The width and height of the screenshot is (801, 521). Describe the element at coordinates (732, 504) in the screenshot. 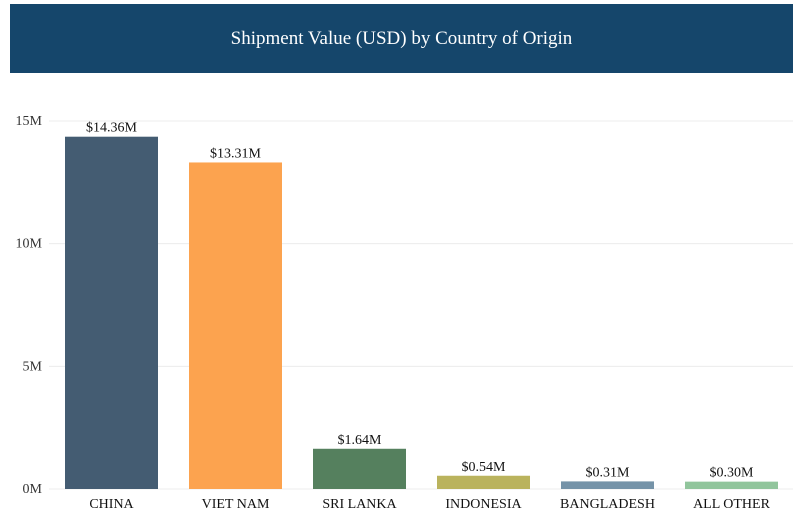

I see `x-tick-label: ALL OTHER` at that location.